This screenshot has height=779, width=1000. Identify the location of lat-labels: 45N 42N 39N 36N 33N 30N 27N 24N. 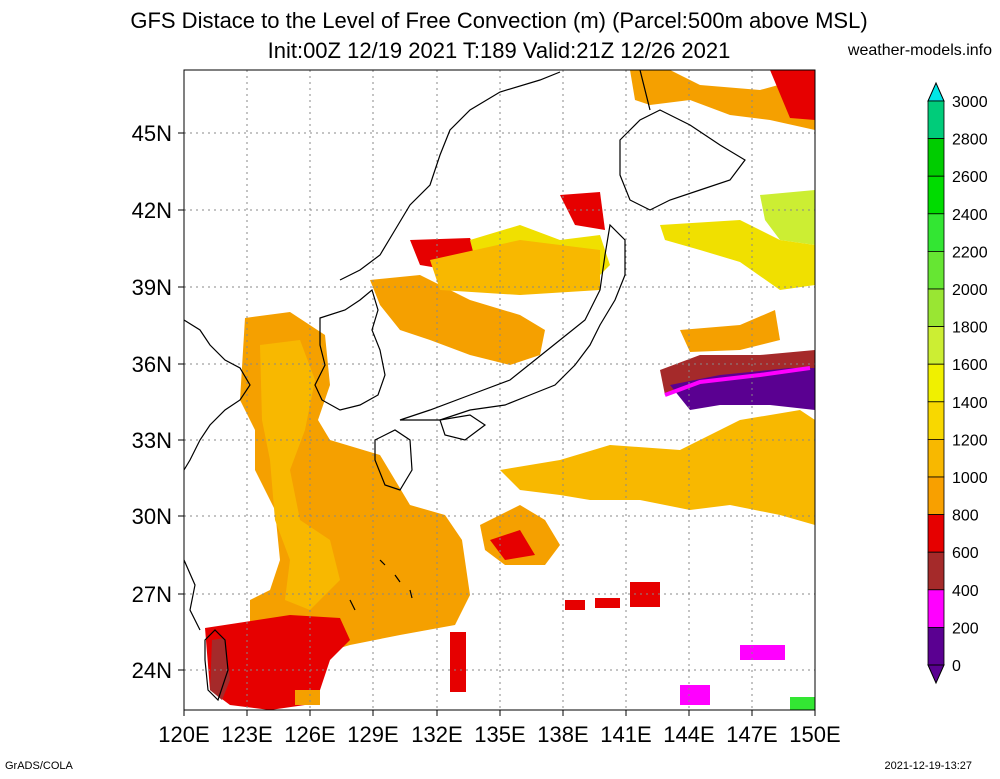
(152, 402).